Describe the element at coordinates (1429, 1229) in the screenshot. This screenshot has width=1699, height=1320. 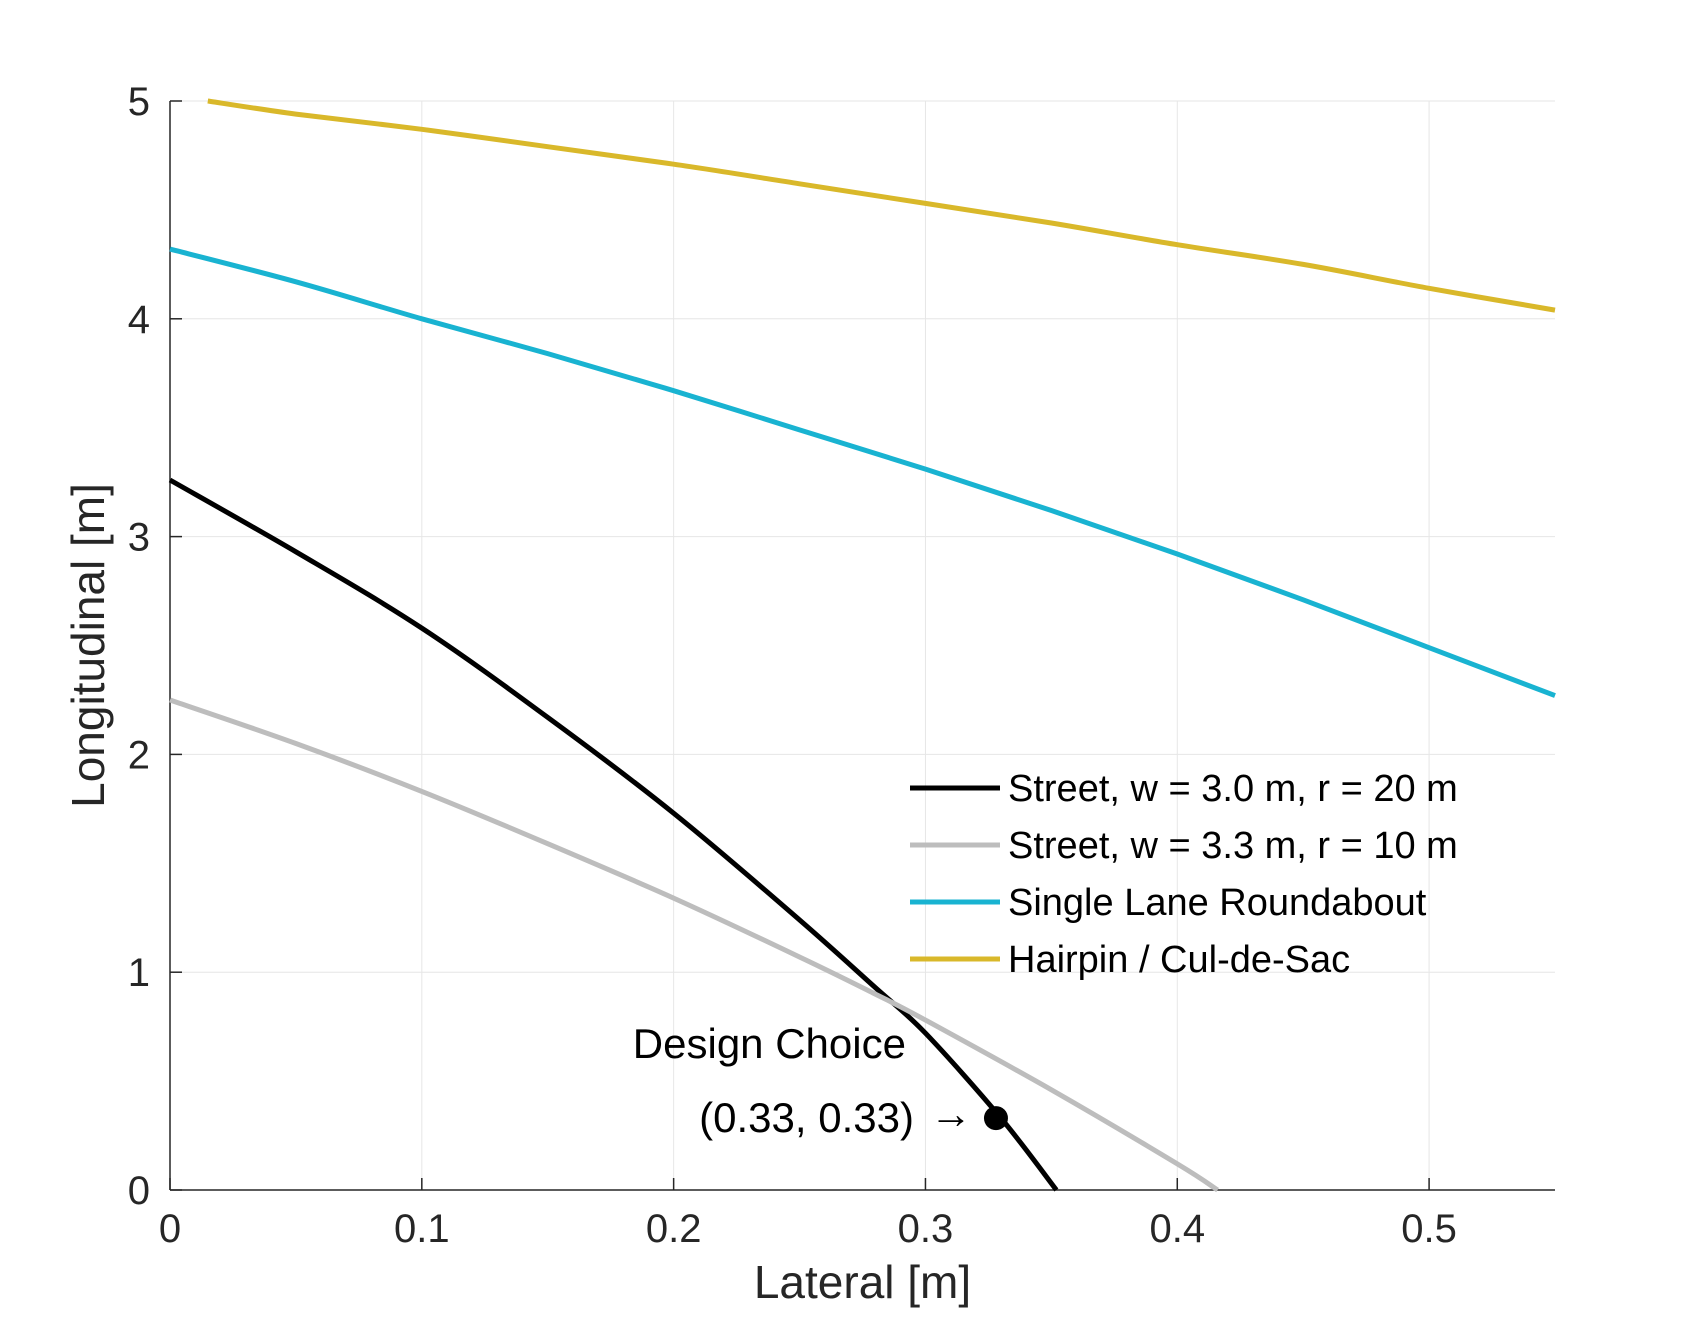
I see `x-tick-label: 0.5` at that location.